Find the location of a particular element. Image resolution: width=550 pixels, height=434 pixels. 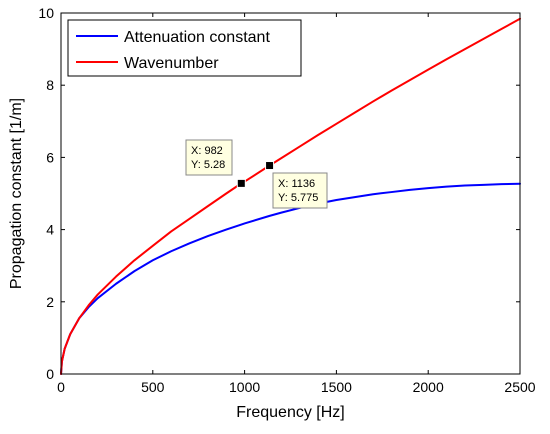

x-tick-label: 0 is located at coordinates (61, 387).